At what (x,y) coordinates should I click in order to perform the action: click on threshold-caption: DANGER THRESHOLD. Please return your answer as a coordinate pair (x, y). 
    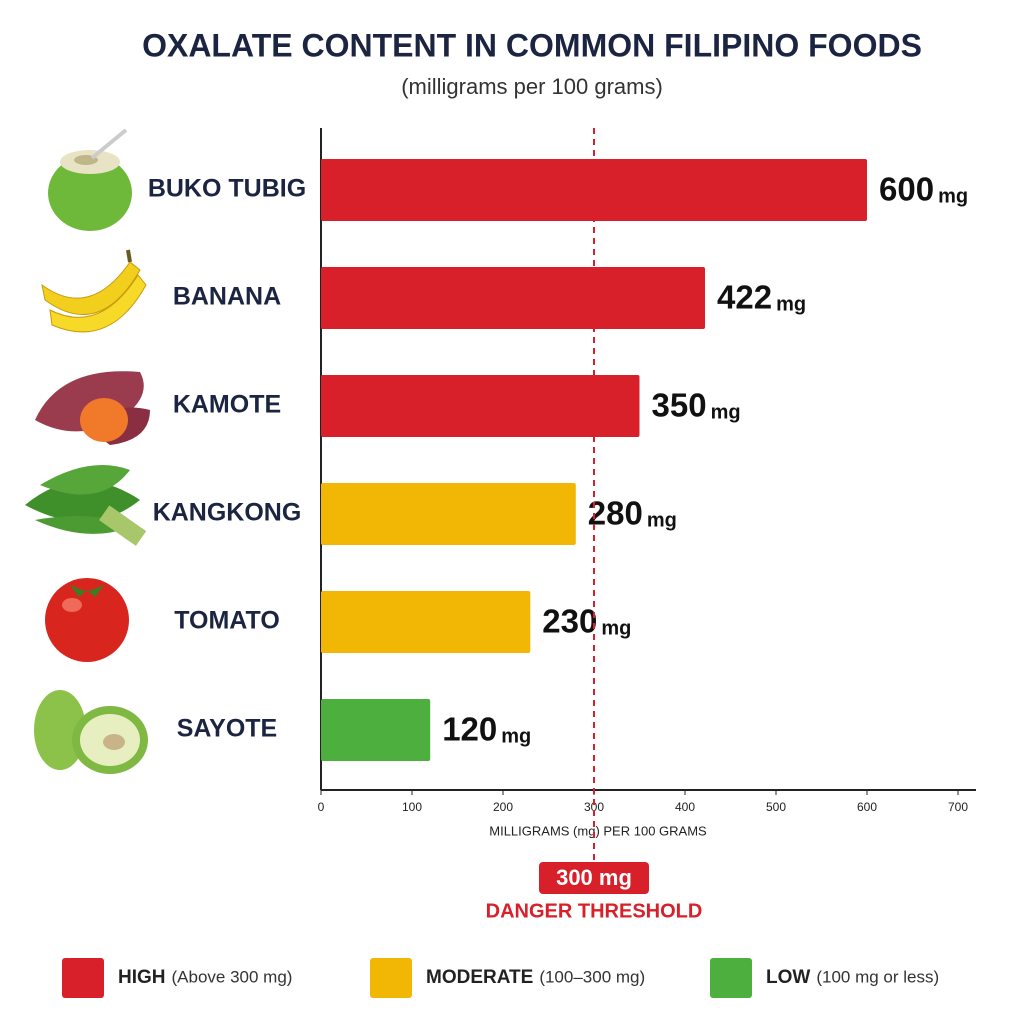
    Looking at the image, I should click on (594, 911).